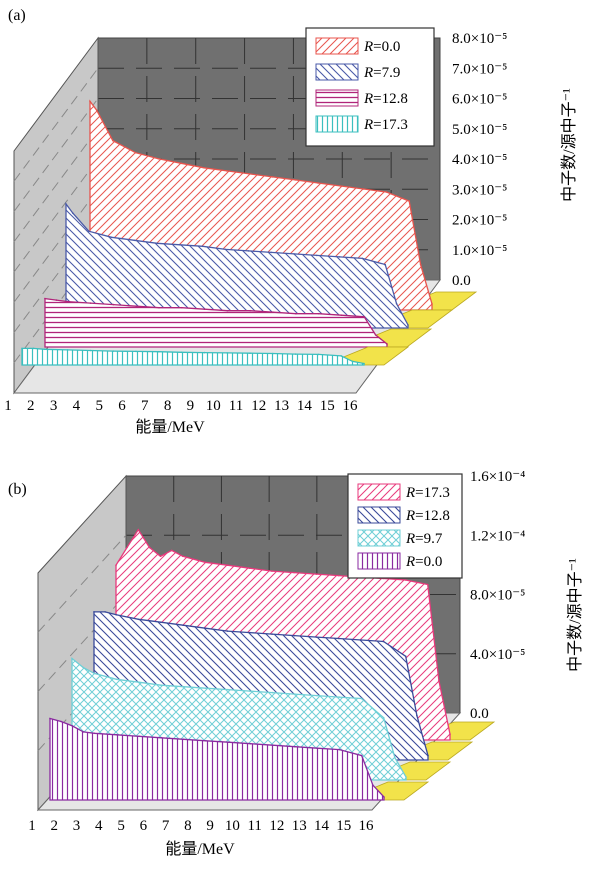  I want to click on series-R=0.0, so click(239, 759).